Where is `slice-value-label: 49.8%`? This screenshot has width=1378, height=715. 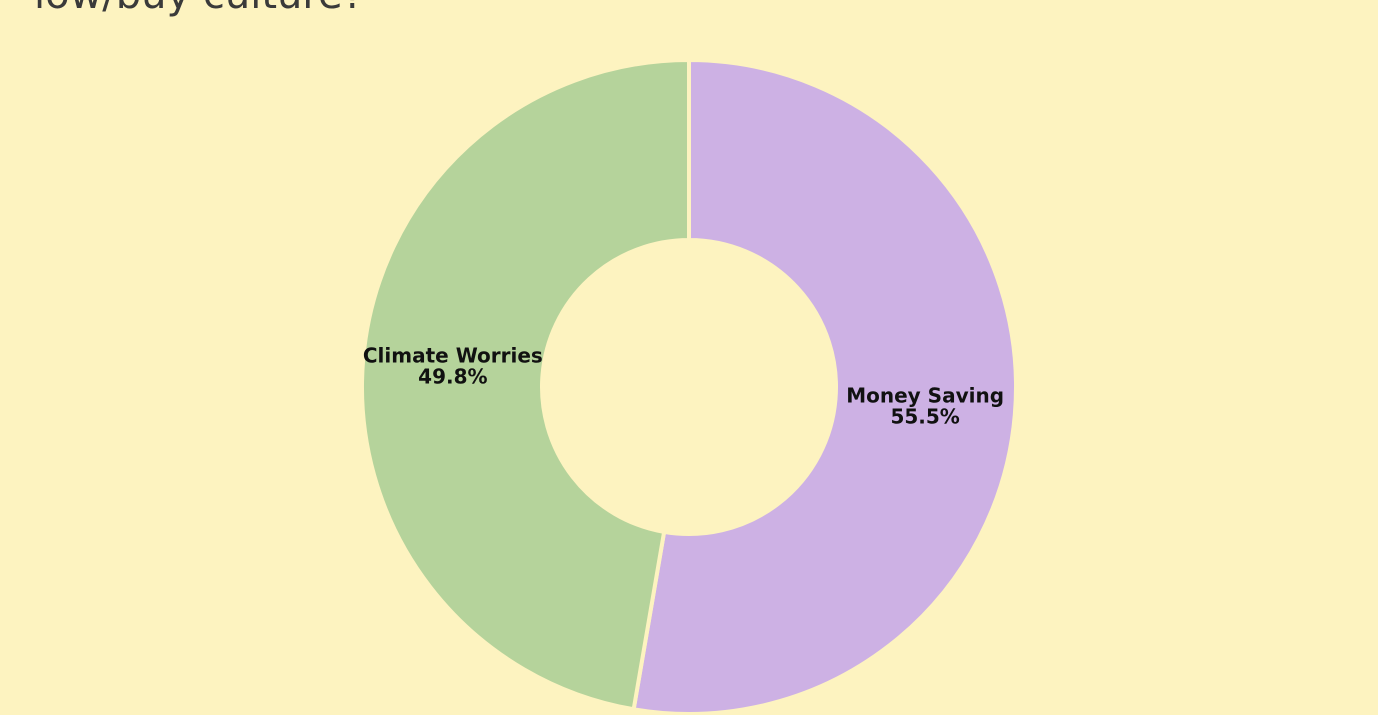 slice-value-label: 49.8% is located at coordinates (452, 376).